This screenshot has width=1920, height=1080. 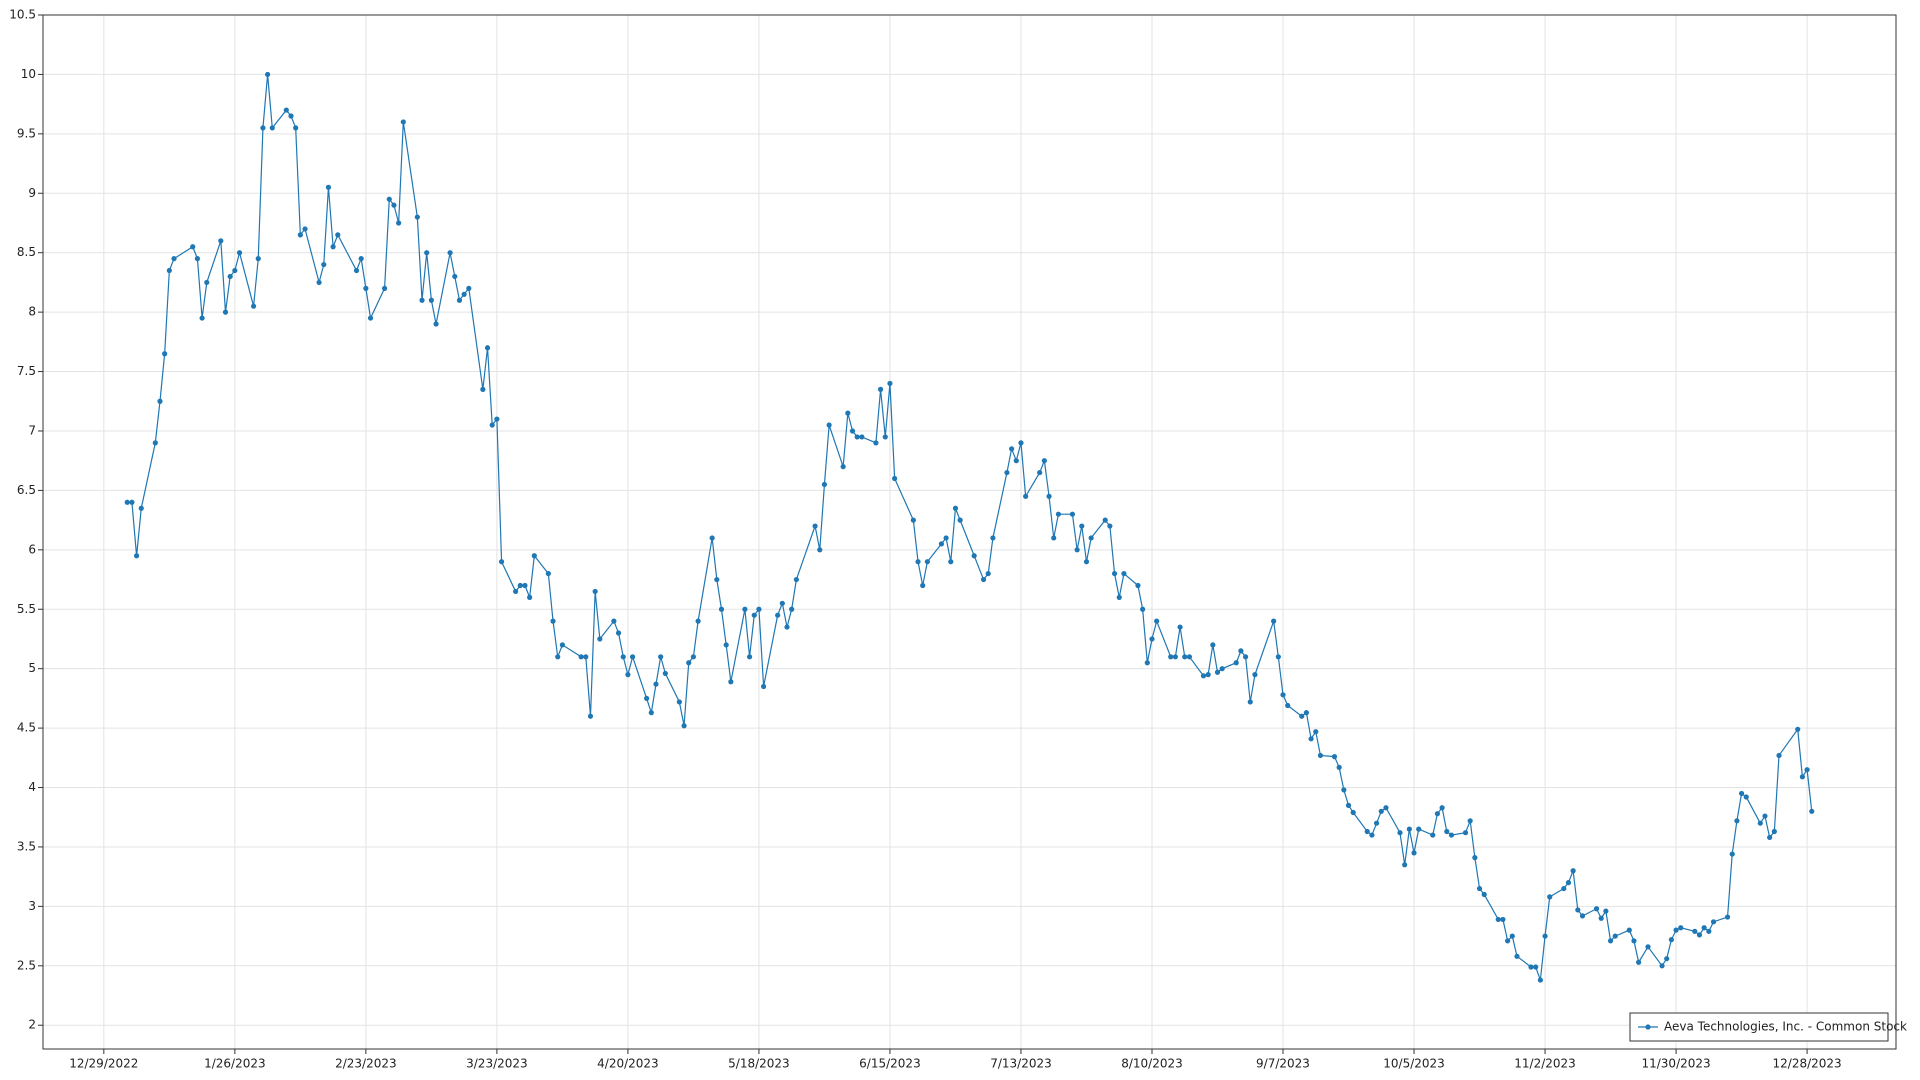 I want to click on x-tick-label: 12/28/2023, so click(x=1807, y=1064).